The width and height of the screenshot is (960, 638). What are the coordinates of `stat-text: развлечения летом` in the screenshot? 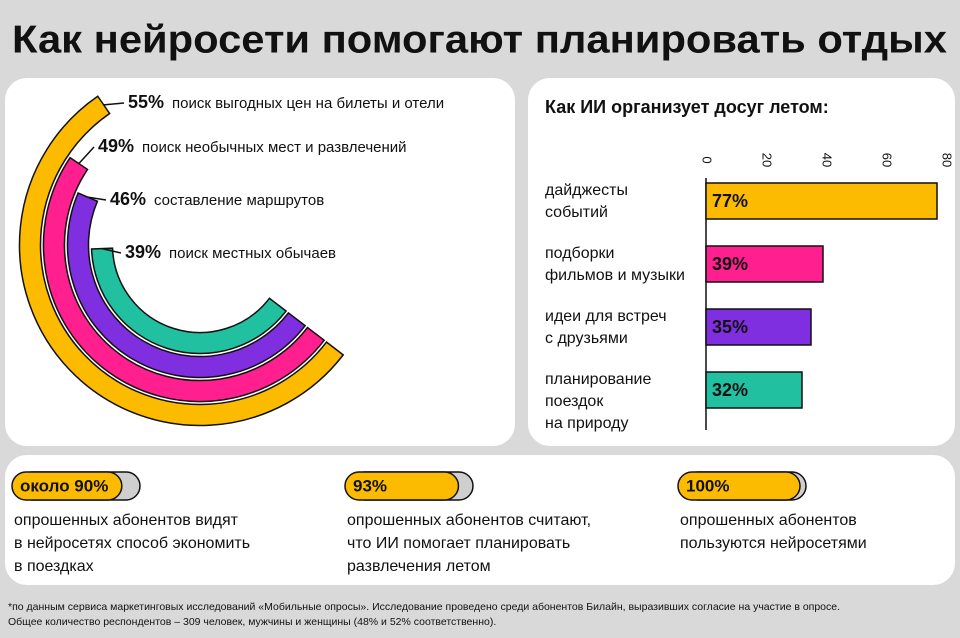 It's located at (419, 566).